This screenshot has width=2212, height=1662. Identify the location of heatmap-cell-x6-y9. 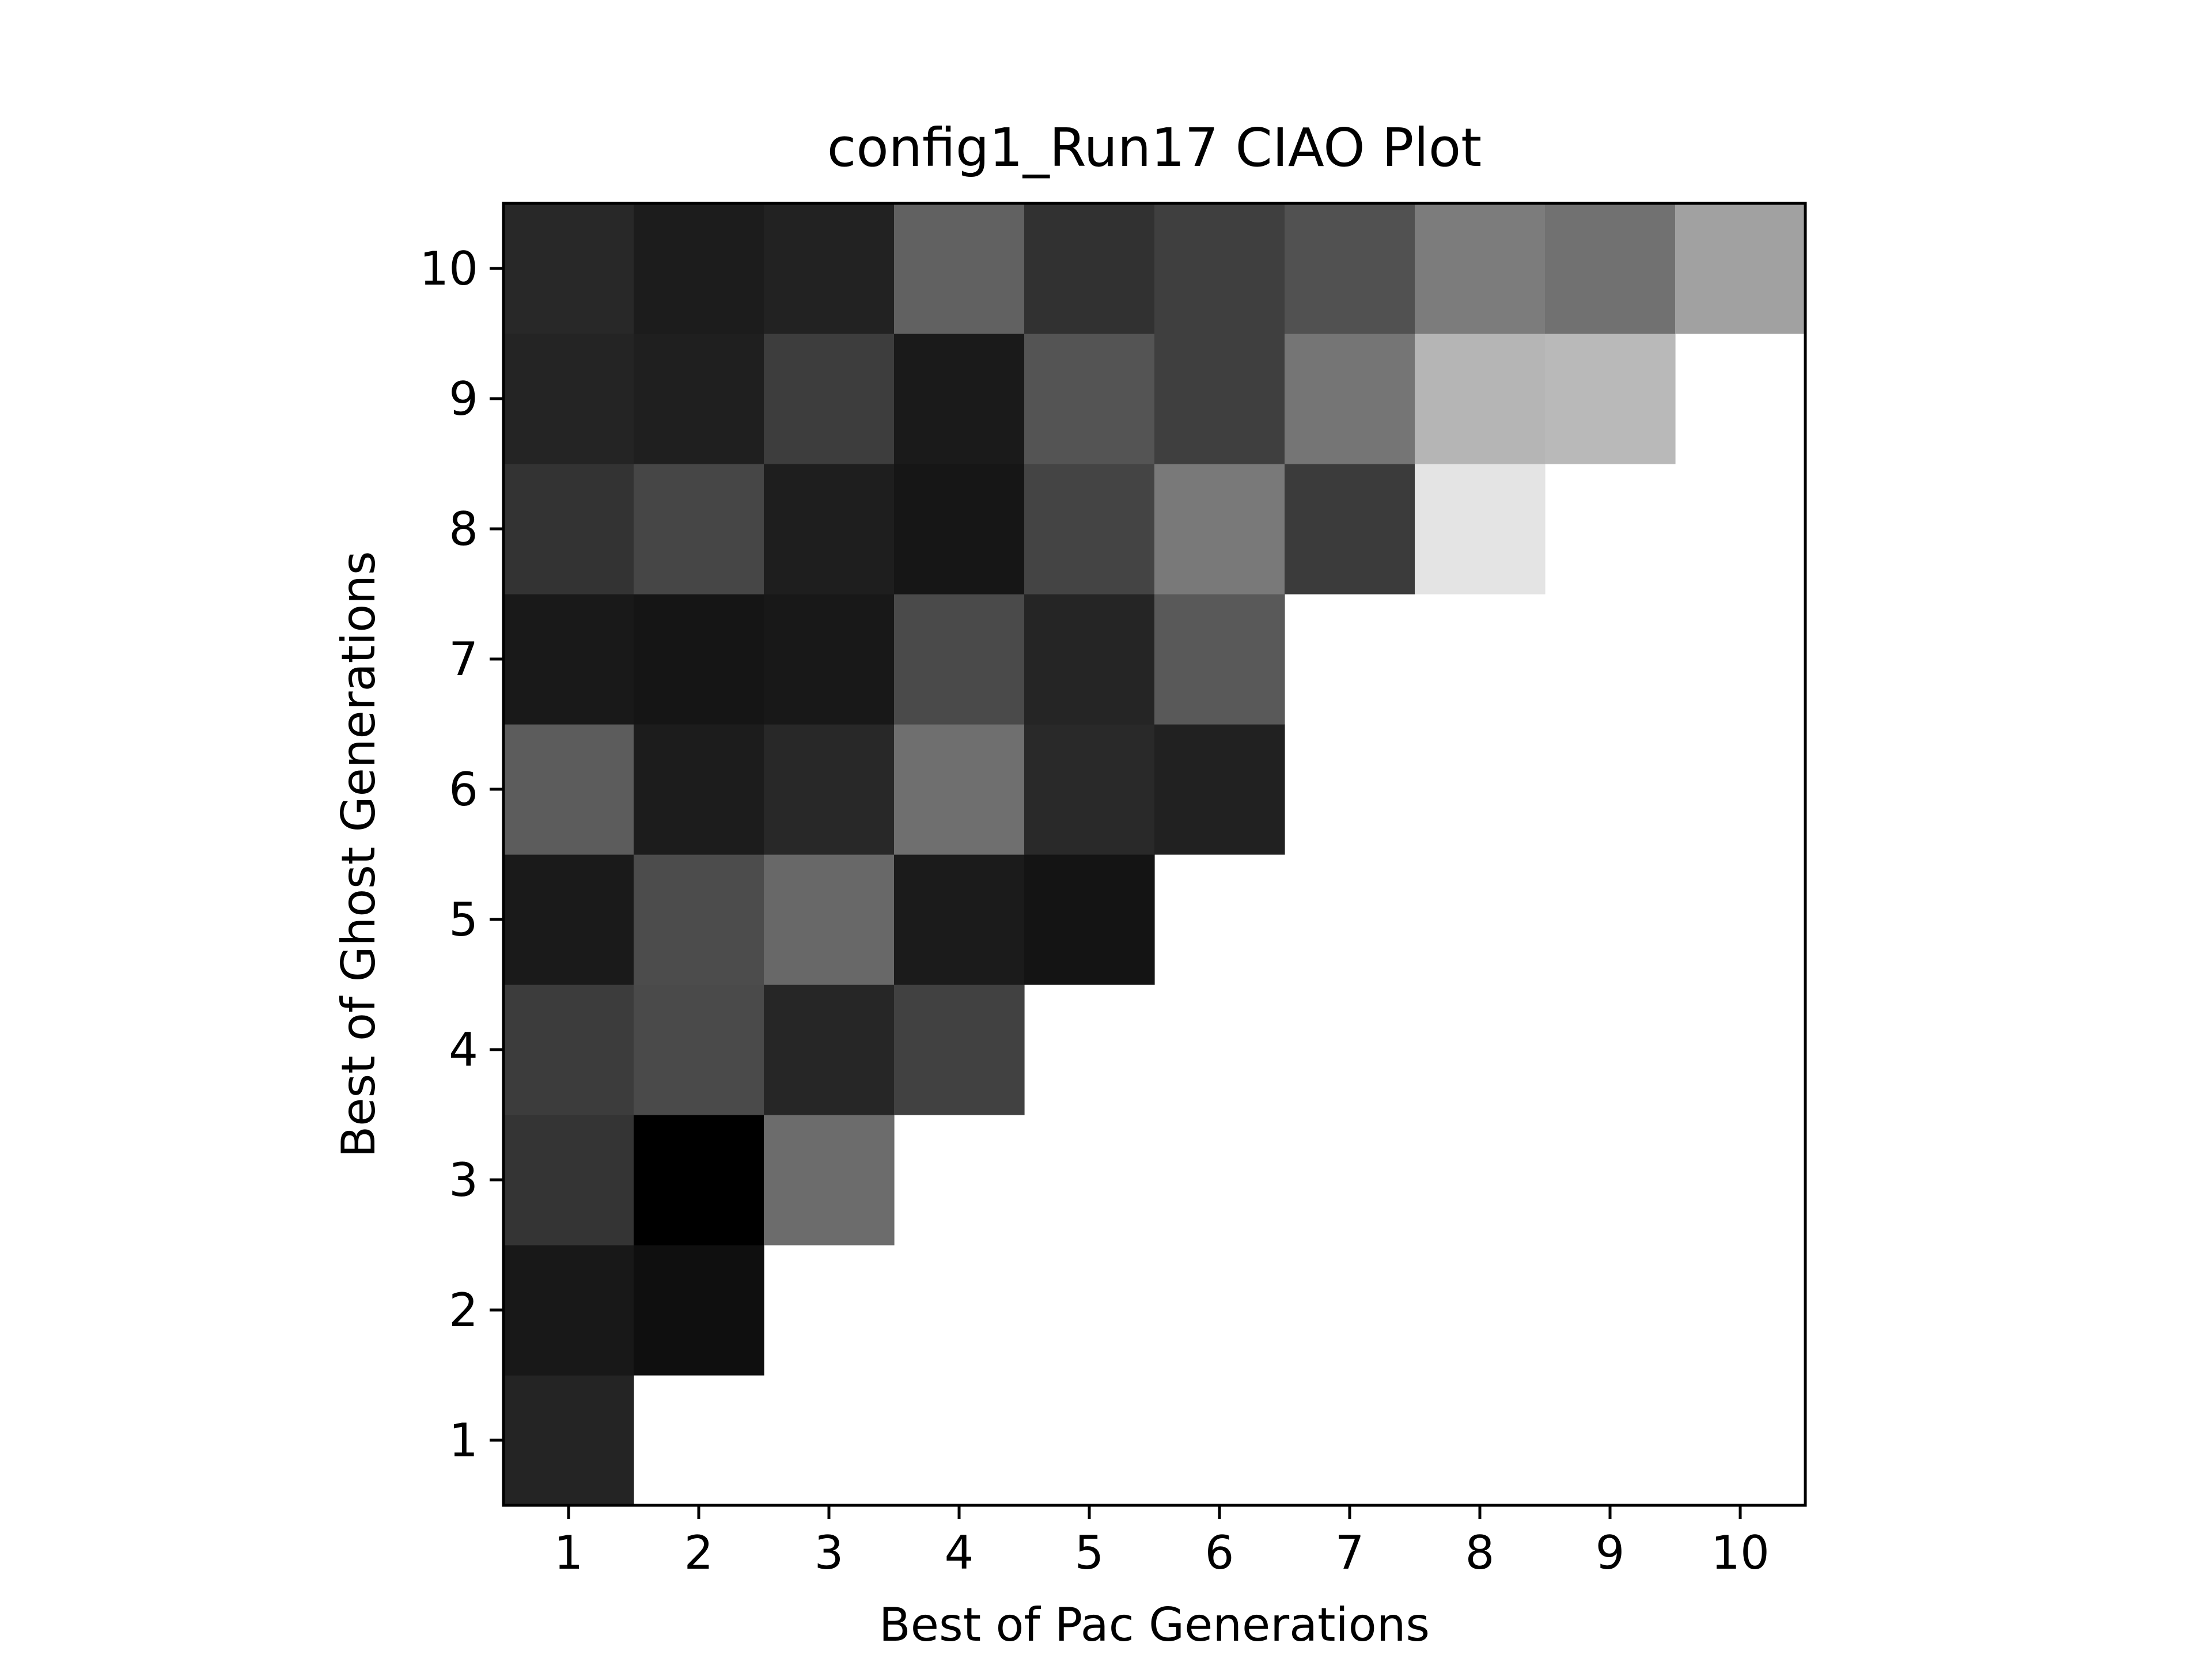
(1219, 399).